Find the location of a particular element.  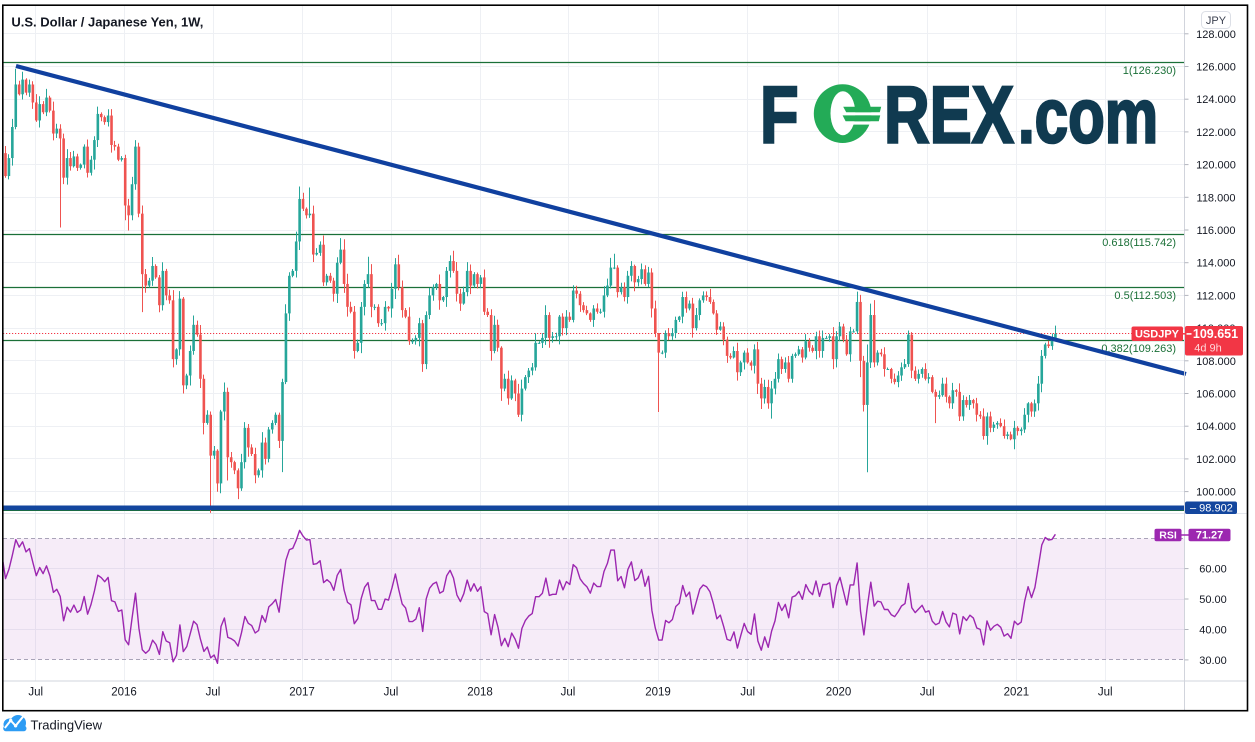

svg-text: 106.000 is located at coordinates (1216, 395).